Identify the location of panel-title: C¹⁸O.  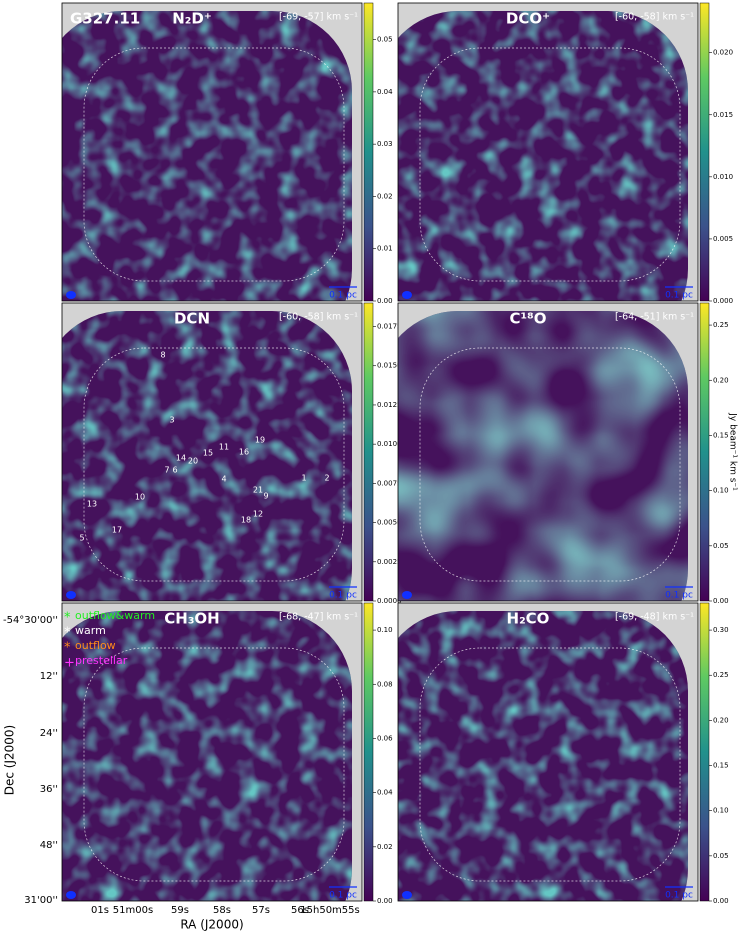
(528, 319).